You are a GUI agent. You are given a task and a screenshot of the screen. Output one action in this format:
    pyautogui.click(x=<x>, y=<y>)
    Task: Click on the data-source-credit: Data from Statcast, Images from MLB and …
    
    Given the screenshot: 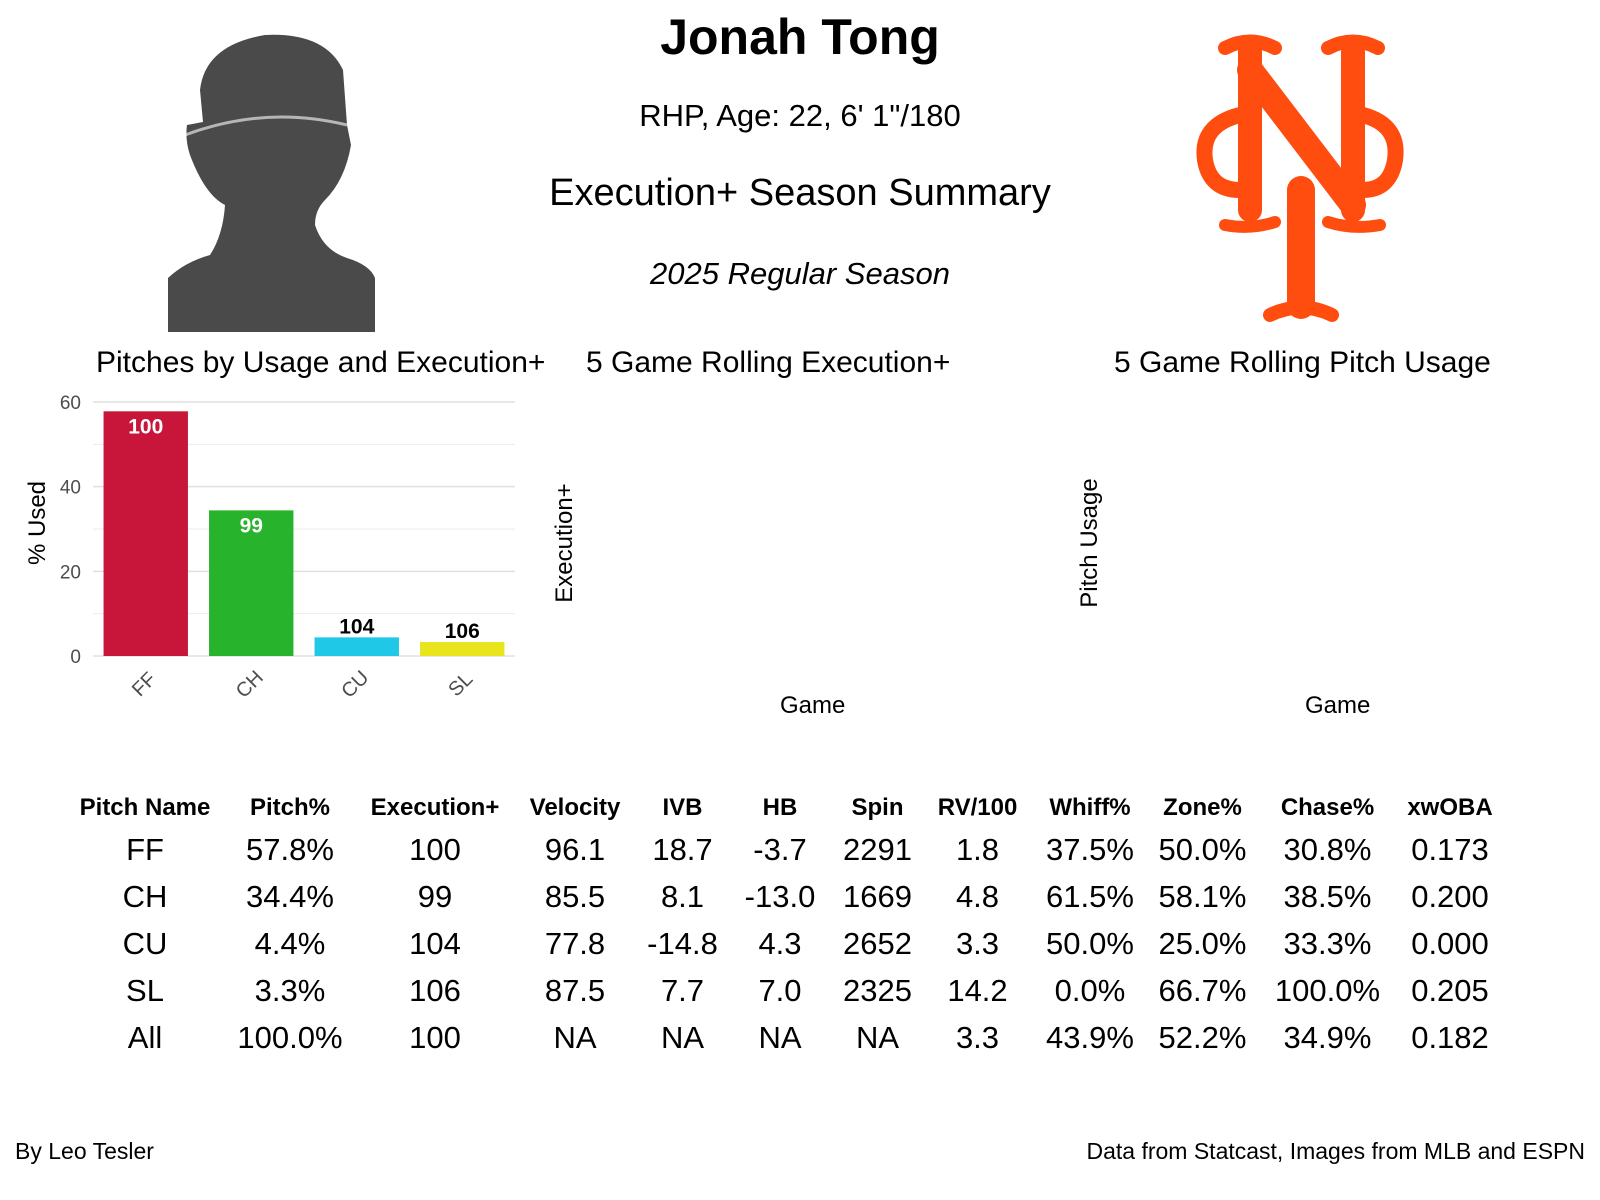 What is the action you would take?
    pyautogui.click(x=1335, y=1151)
    